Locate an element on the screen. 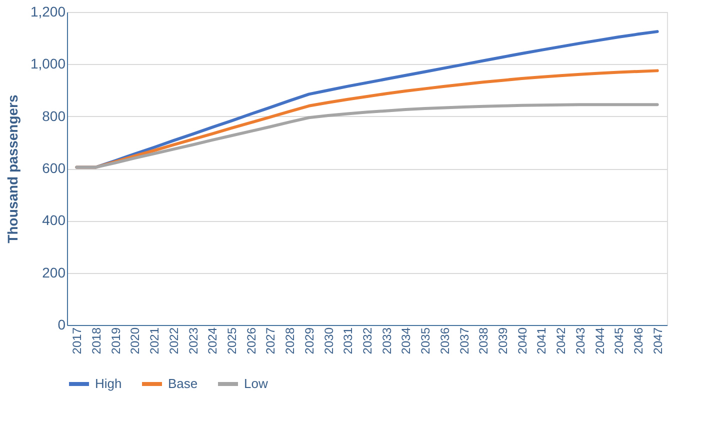 This screenshot has height=424, width=708. x-tick-label: 2020 is located at coordinates (135, 340).